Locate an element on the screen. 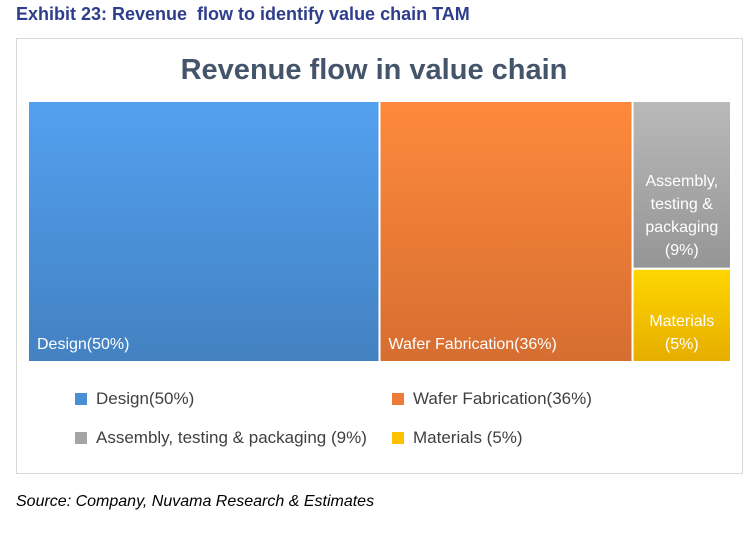  chart-title: Revenue flow in value chain is located at coordinates (374, 70).